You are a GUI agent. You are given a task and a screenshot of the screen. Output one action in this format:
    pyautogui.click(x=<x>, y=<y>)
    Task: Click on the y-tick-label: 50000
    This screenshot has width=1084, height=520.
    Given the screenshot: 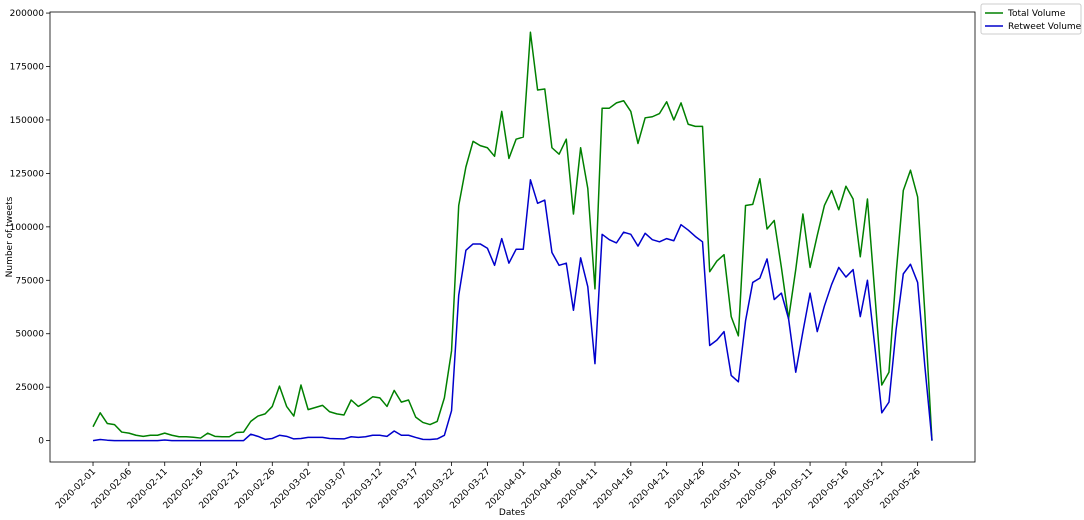 What is the action you would take?
    pyautogui.click(x=29, y=335)
    